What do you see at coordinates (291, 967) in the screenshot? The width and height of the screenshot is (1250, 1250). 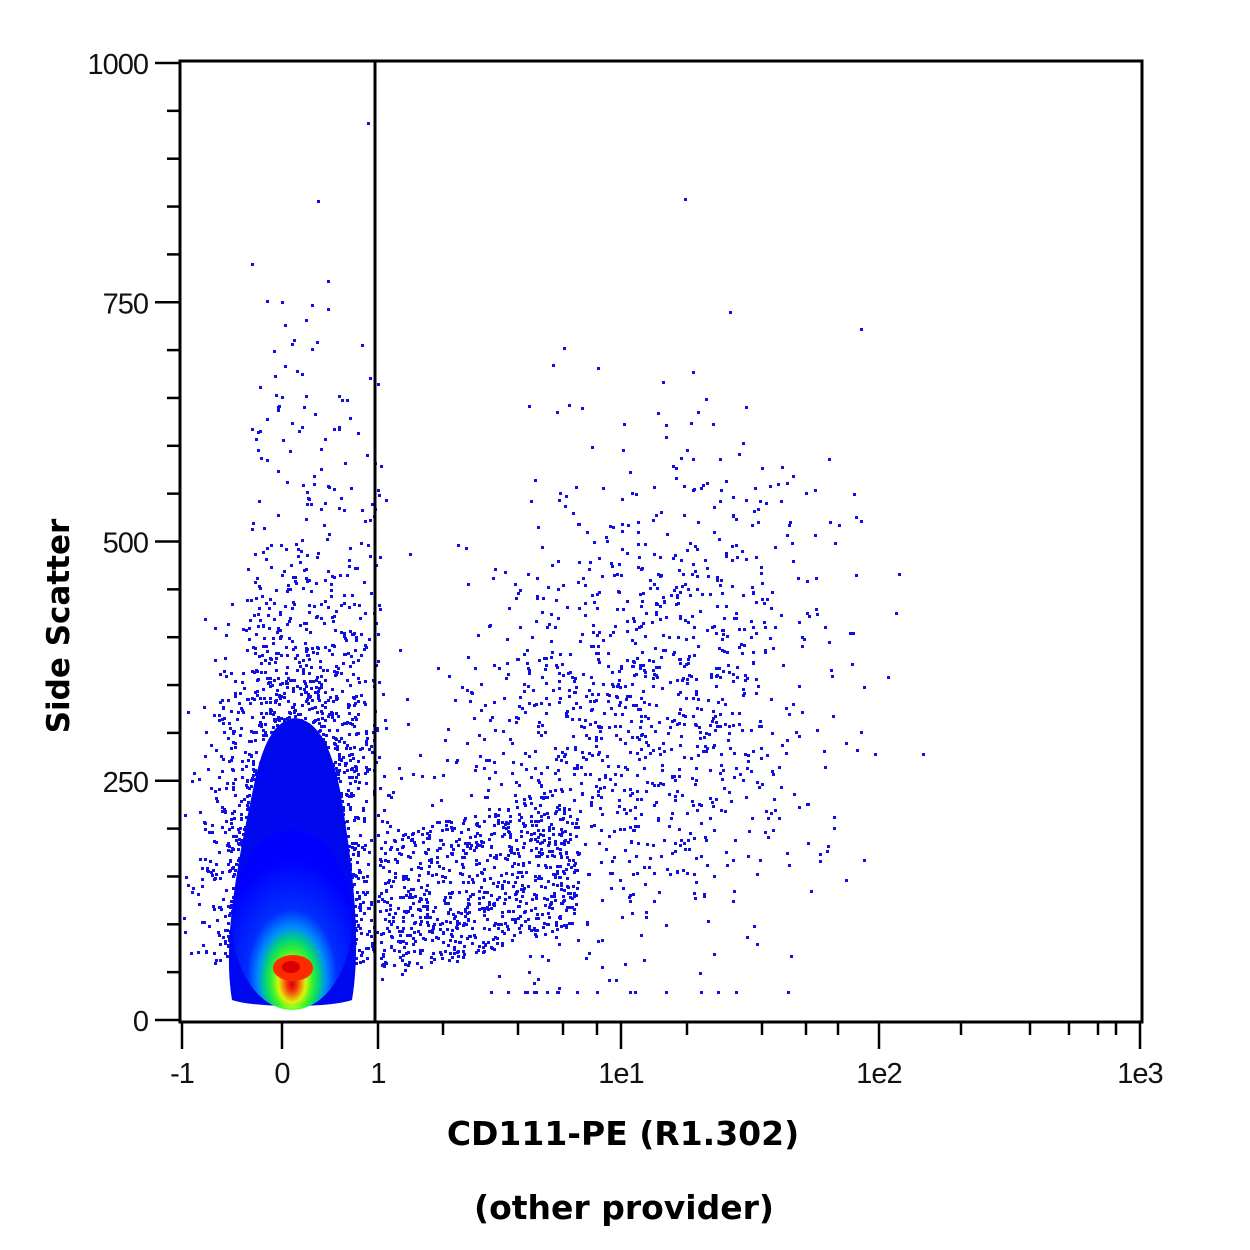 I see `density-peak-center` at bounding box center [291, 967].